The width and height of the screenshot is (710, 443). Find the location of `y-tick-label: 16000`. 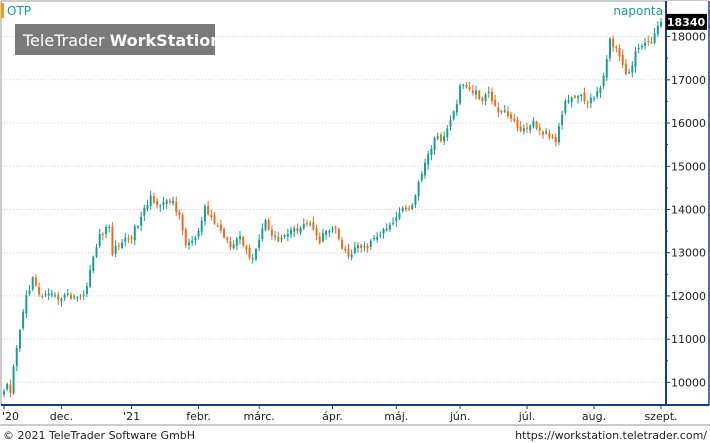

y-tick-label: 16000 is located at coordinates (688, 123).